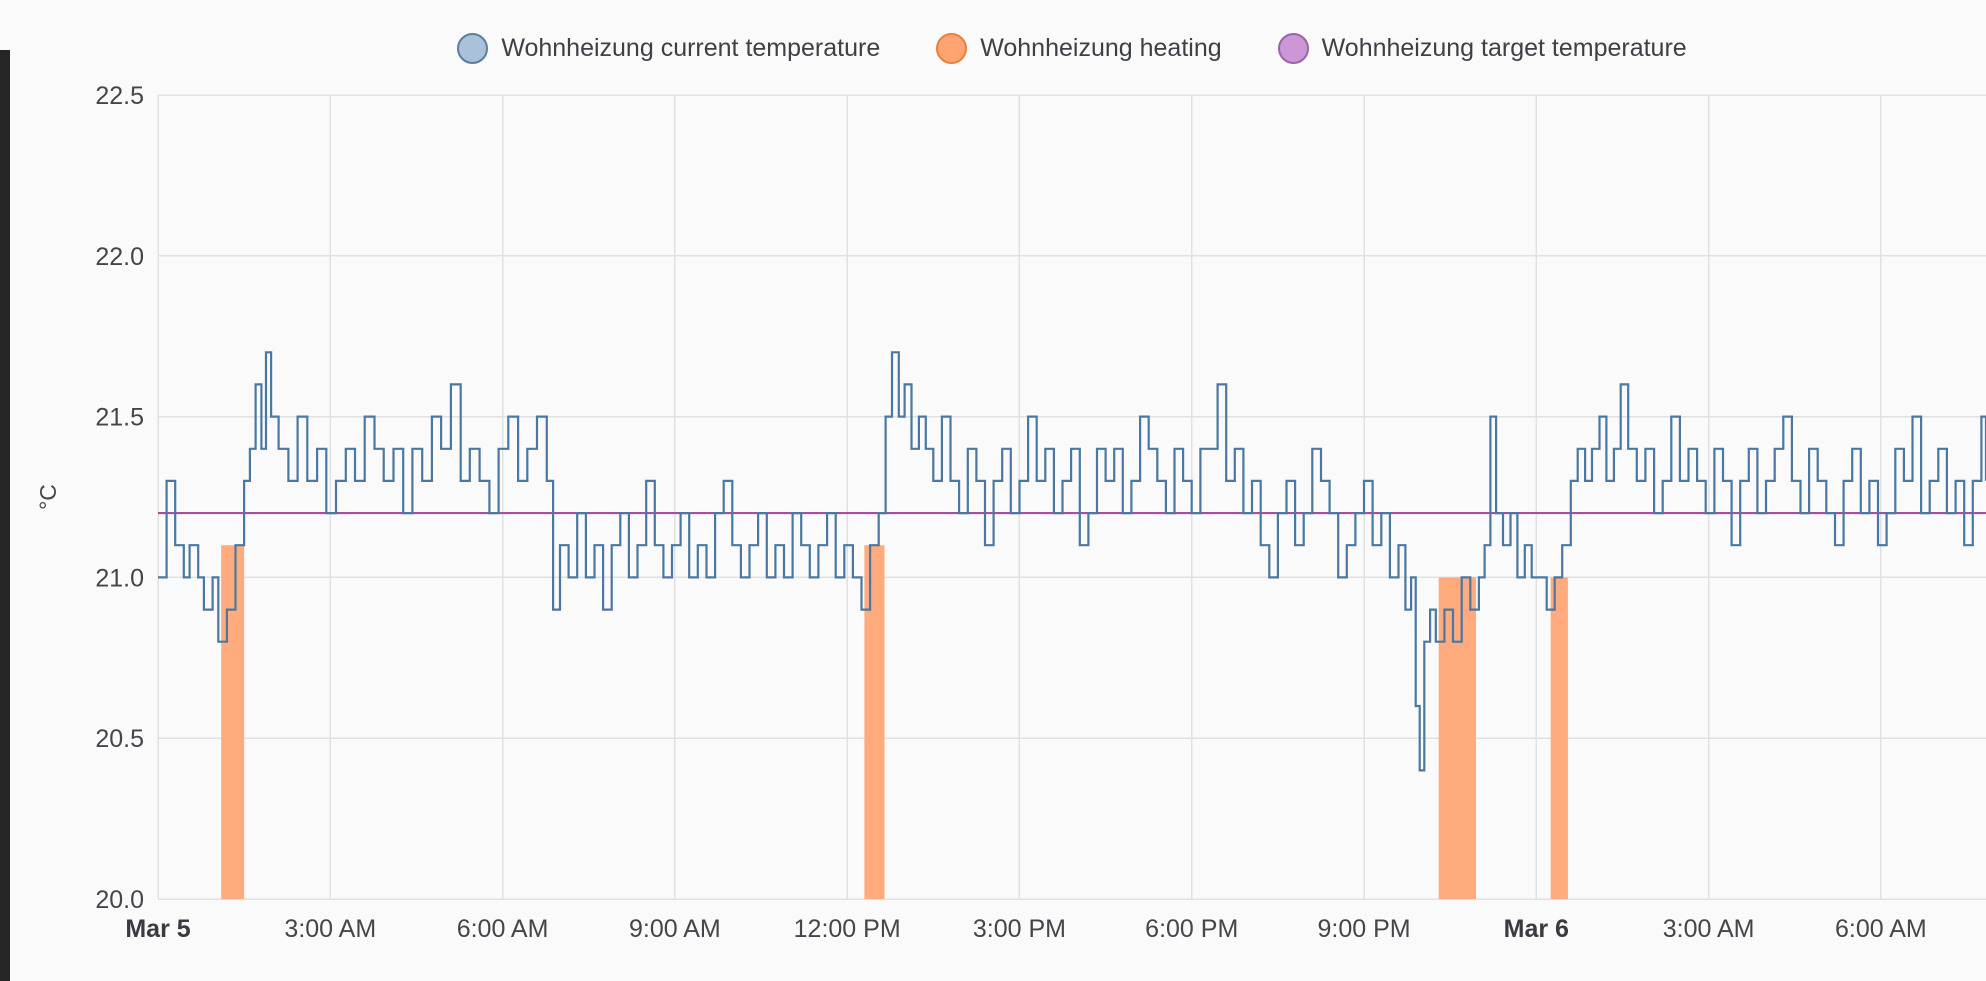 Image resolution: width=1986 pixels, height=981 pixels. Describe the element at coordinates (952, 48) in the screenshot. I see `heating-swatch-icon` at that location.